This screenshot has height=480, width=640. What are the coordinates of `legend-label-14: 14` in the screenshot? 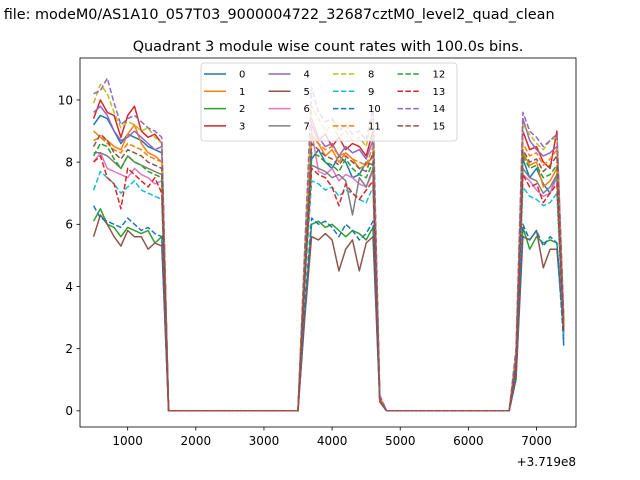 It's located at (439, 109).